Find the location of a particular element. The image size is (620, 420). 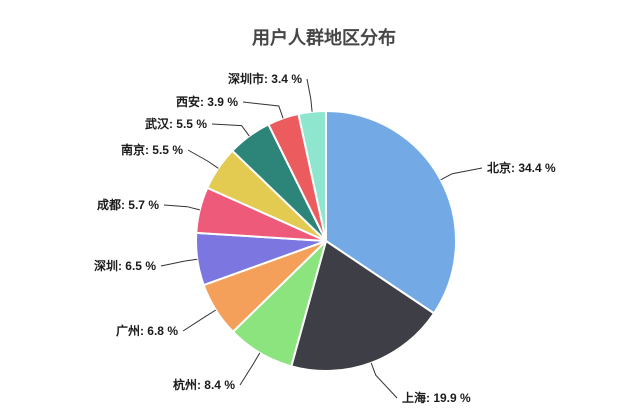

slice-label: 广州: 6.8 % is located at coordinates (147, 330).